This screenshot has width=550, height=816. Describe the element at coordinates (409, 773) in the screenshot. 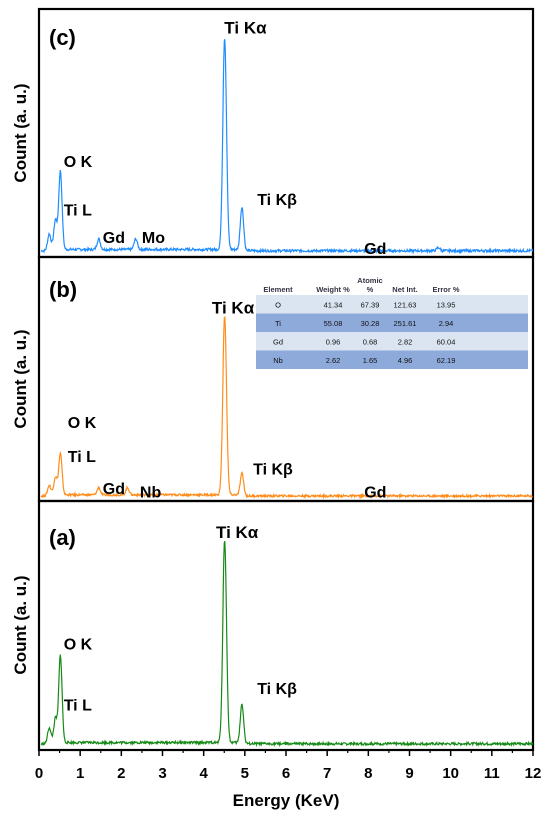

I see `x-tick-label: 9` at that location.